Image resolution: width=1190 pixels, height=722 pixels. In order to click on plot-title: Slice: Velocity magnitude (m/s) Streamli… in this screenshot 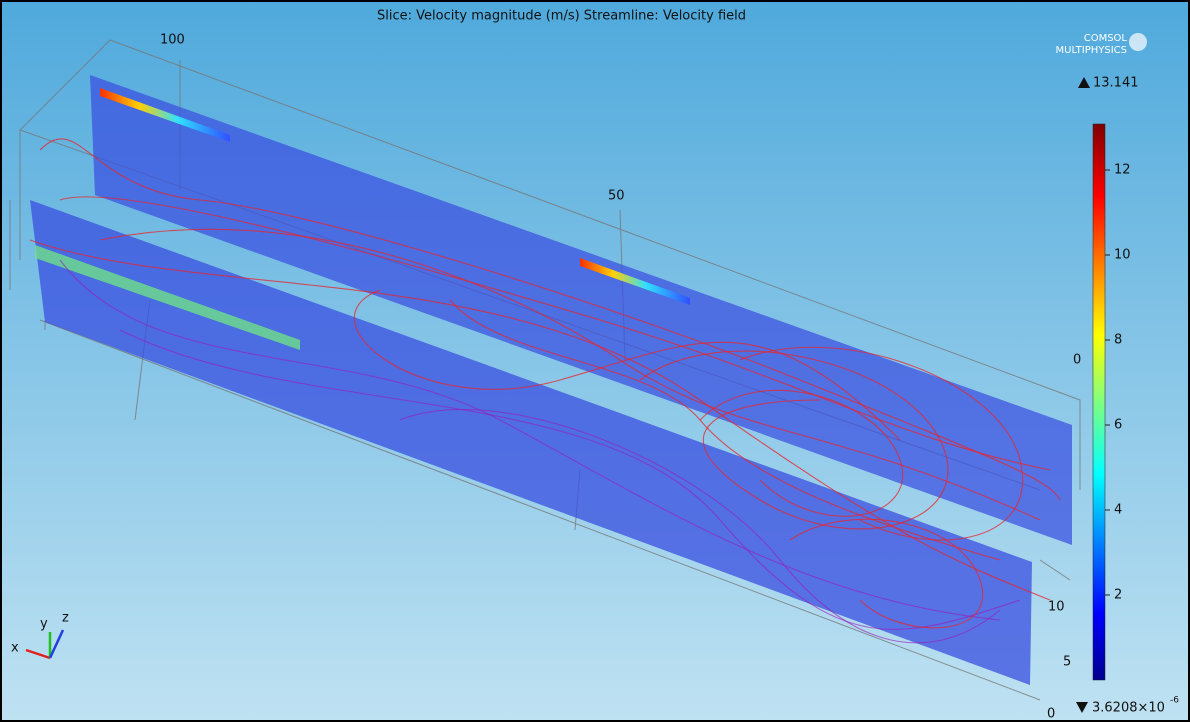, I will do `click(561, 16)`.